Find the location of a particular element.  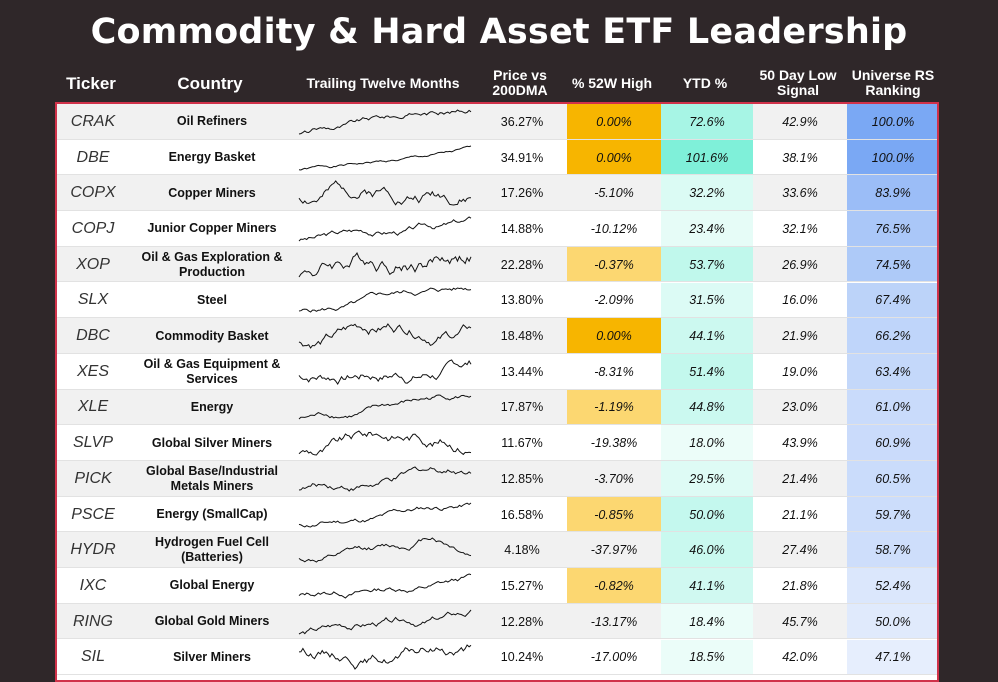

ticker-cell: COPX is located at coordinates (93, 193).